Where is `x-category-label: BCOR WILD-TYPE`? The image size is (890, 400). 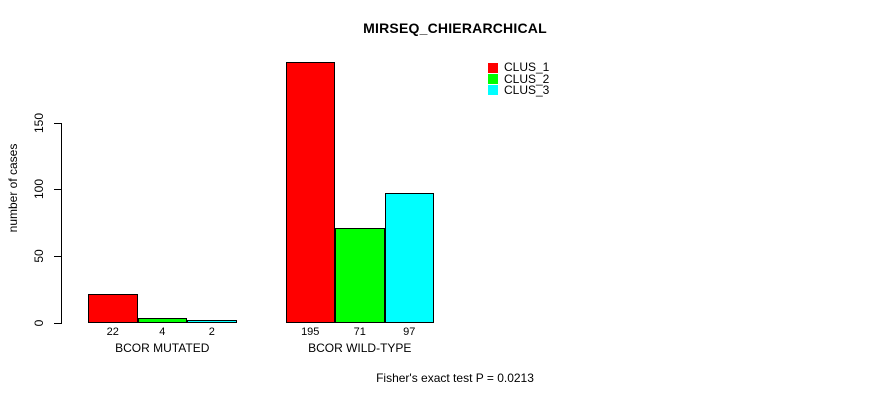 x-category-label: BCOR WILD-TYPE is located at coordinates (360, 348).